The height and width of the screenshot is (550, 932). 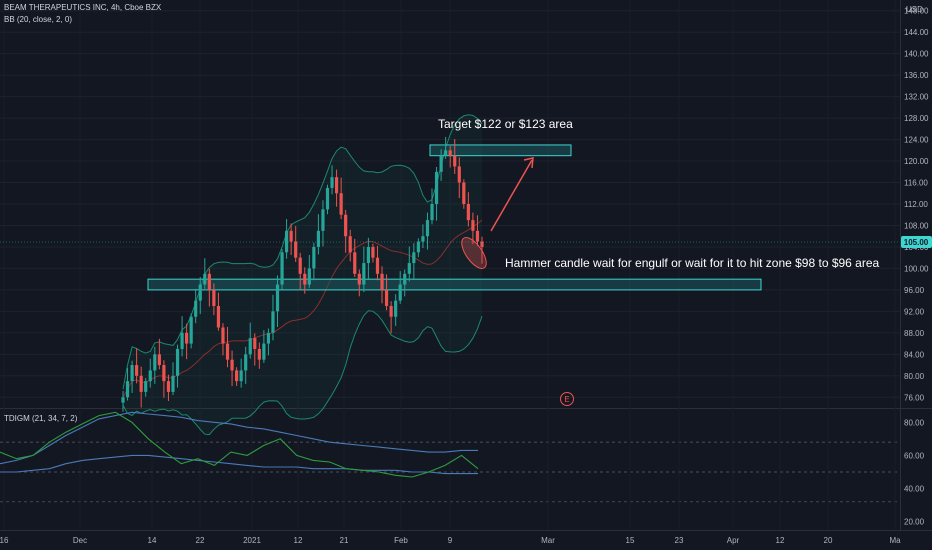 What do you see at coordinates (567, 399) in the screenshot?
I see `earnings-marker` at bounding box center [567, 399].